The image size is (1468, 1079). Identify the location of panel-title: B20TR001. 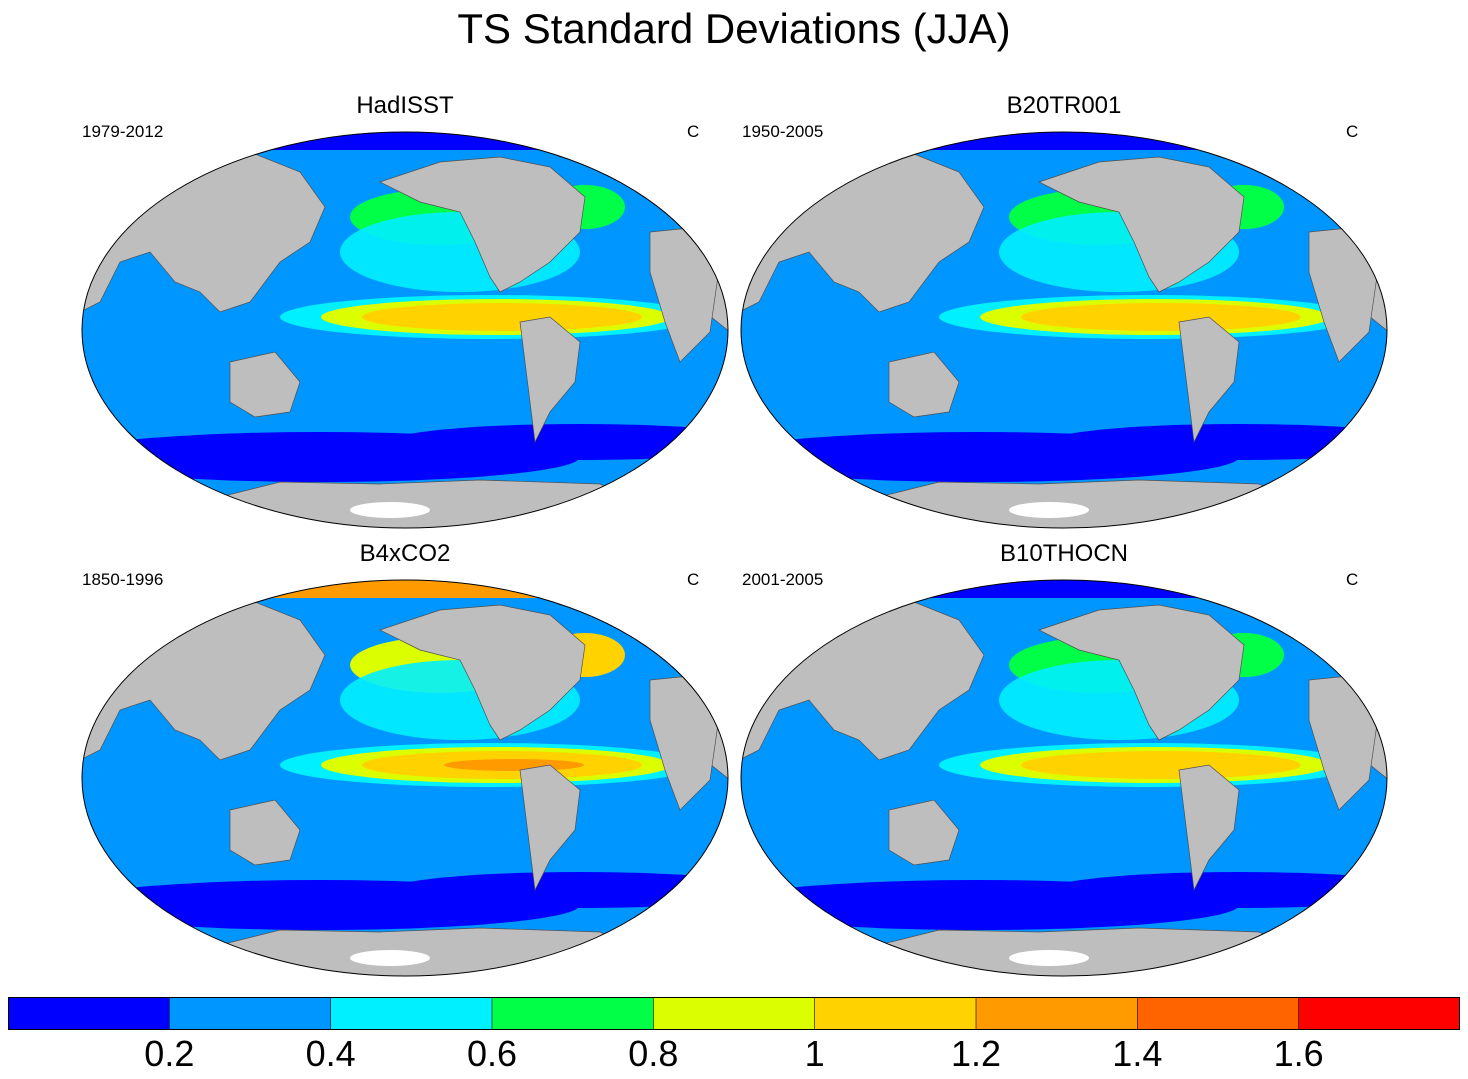
(1064, 105).